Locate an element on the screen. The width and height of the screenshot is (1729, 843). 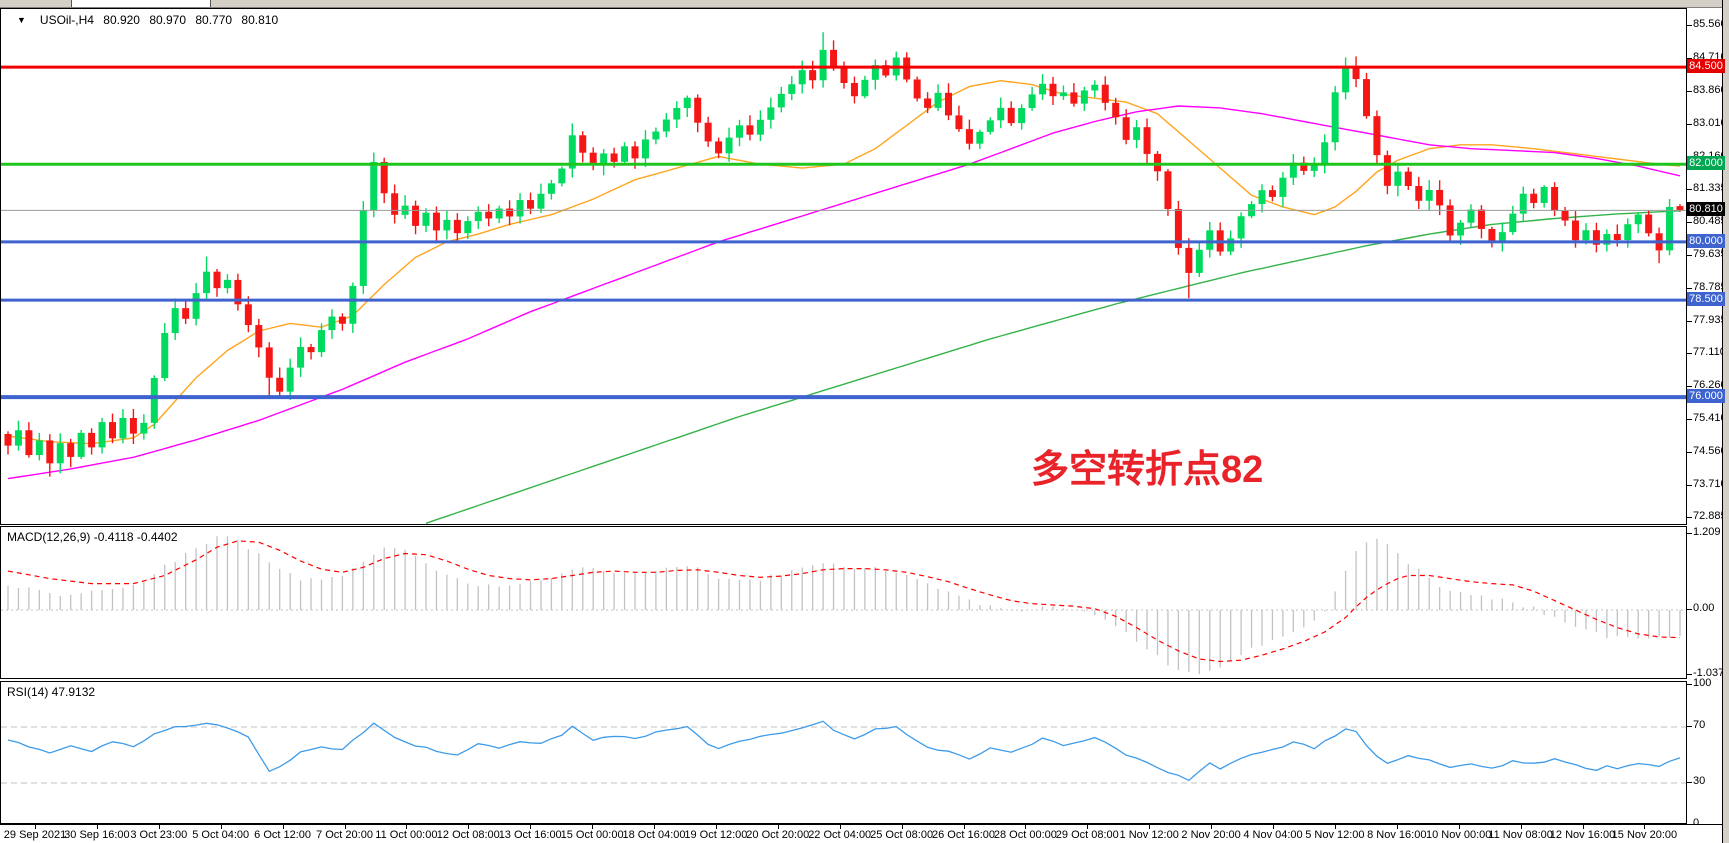
high-price: 80.970 is located at coordinates (168, 20).